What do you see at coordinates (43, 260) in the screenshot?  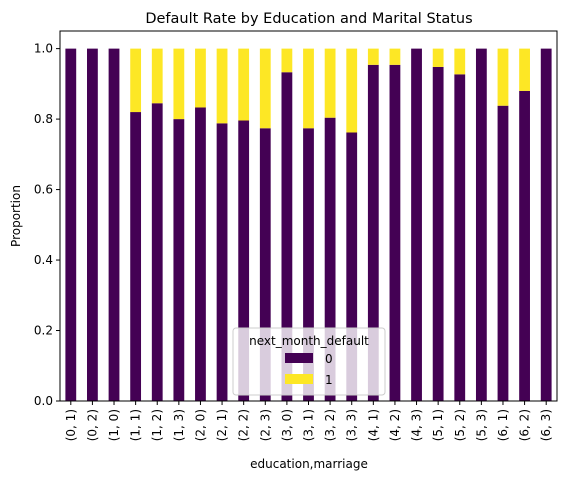 I see `y-tick-label: 0.4` at bounding box center [43, 260].